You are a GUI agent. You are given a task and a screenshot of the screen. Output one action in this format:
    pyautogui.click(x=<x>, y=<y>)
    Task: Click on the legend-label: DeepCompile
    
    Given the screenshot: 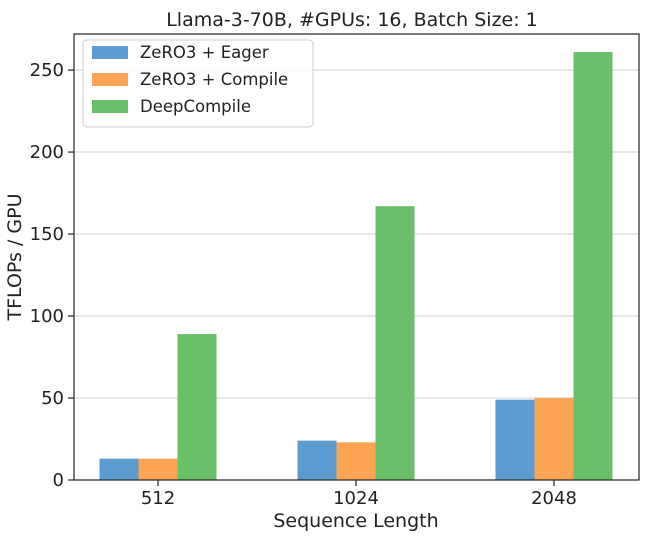 What is the action you would take?
    pyautogui.click(x=195, y=106)
    